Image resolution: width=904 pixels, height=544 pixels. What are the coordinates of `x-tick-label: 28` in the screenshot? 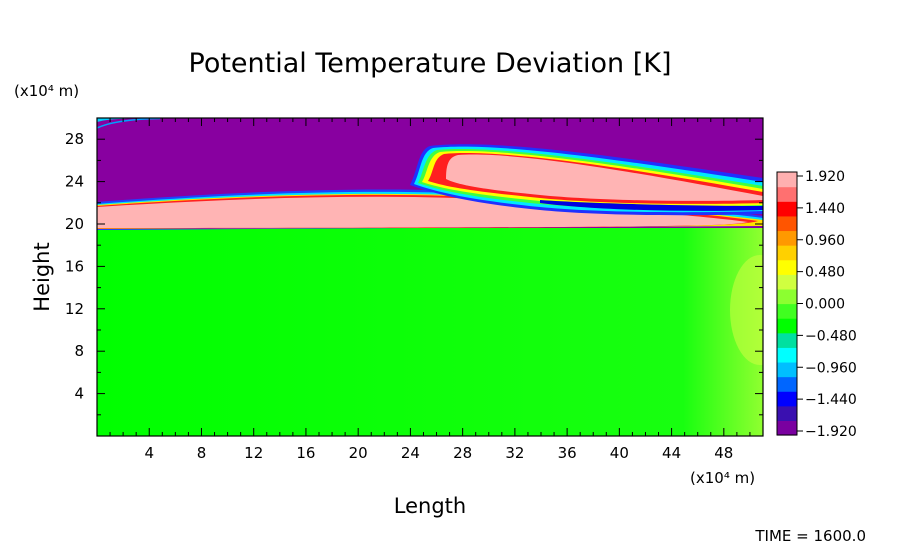 It's located at (462, 453).